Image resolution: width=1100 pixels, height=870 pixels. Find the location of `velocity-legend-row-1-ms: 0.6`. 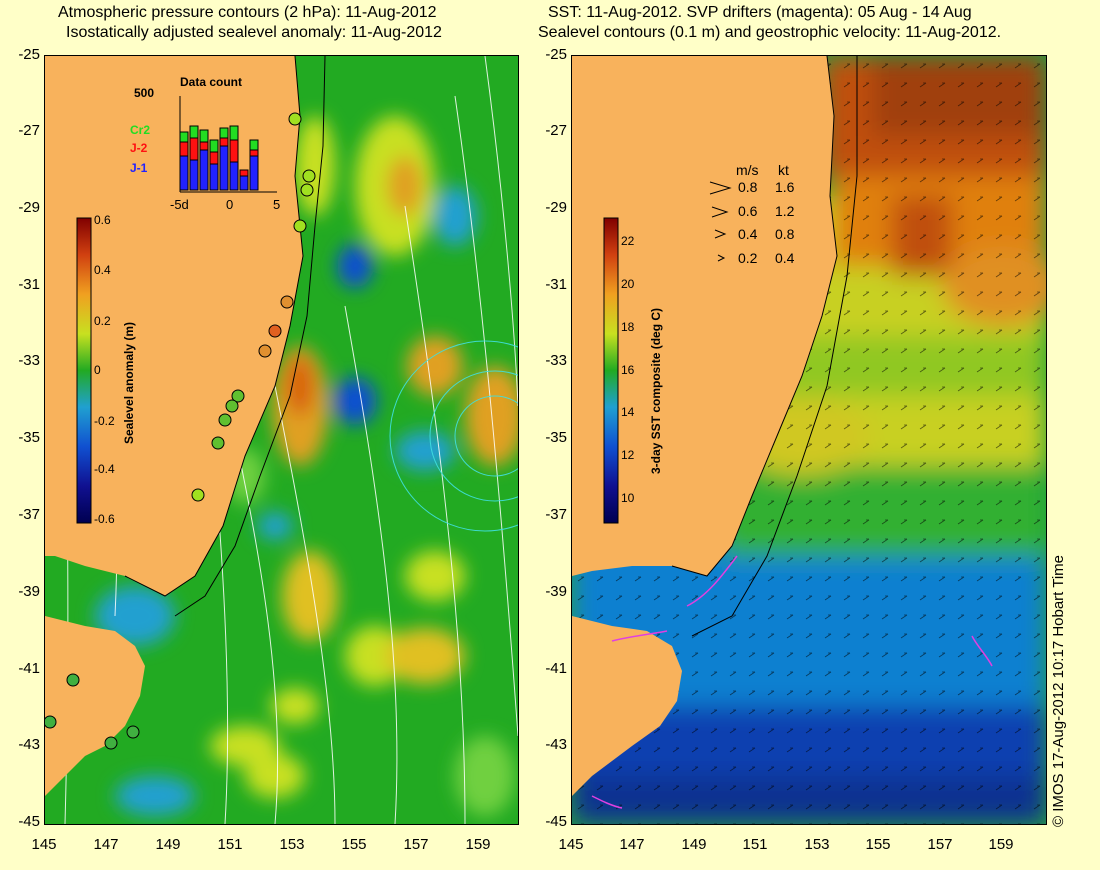

velocity-legend-row-1-ms: 0.6 is located at coordinates (748, 211).